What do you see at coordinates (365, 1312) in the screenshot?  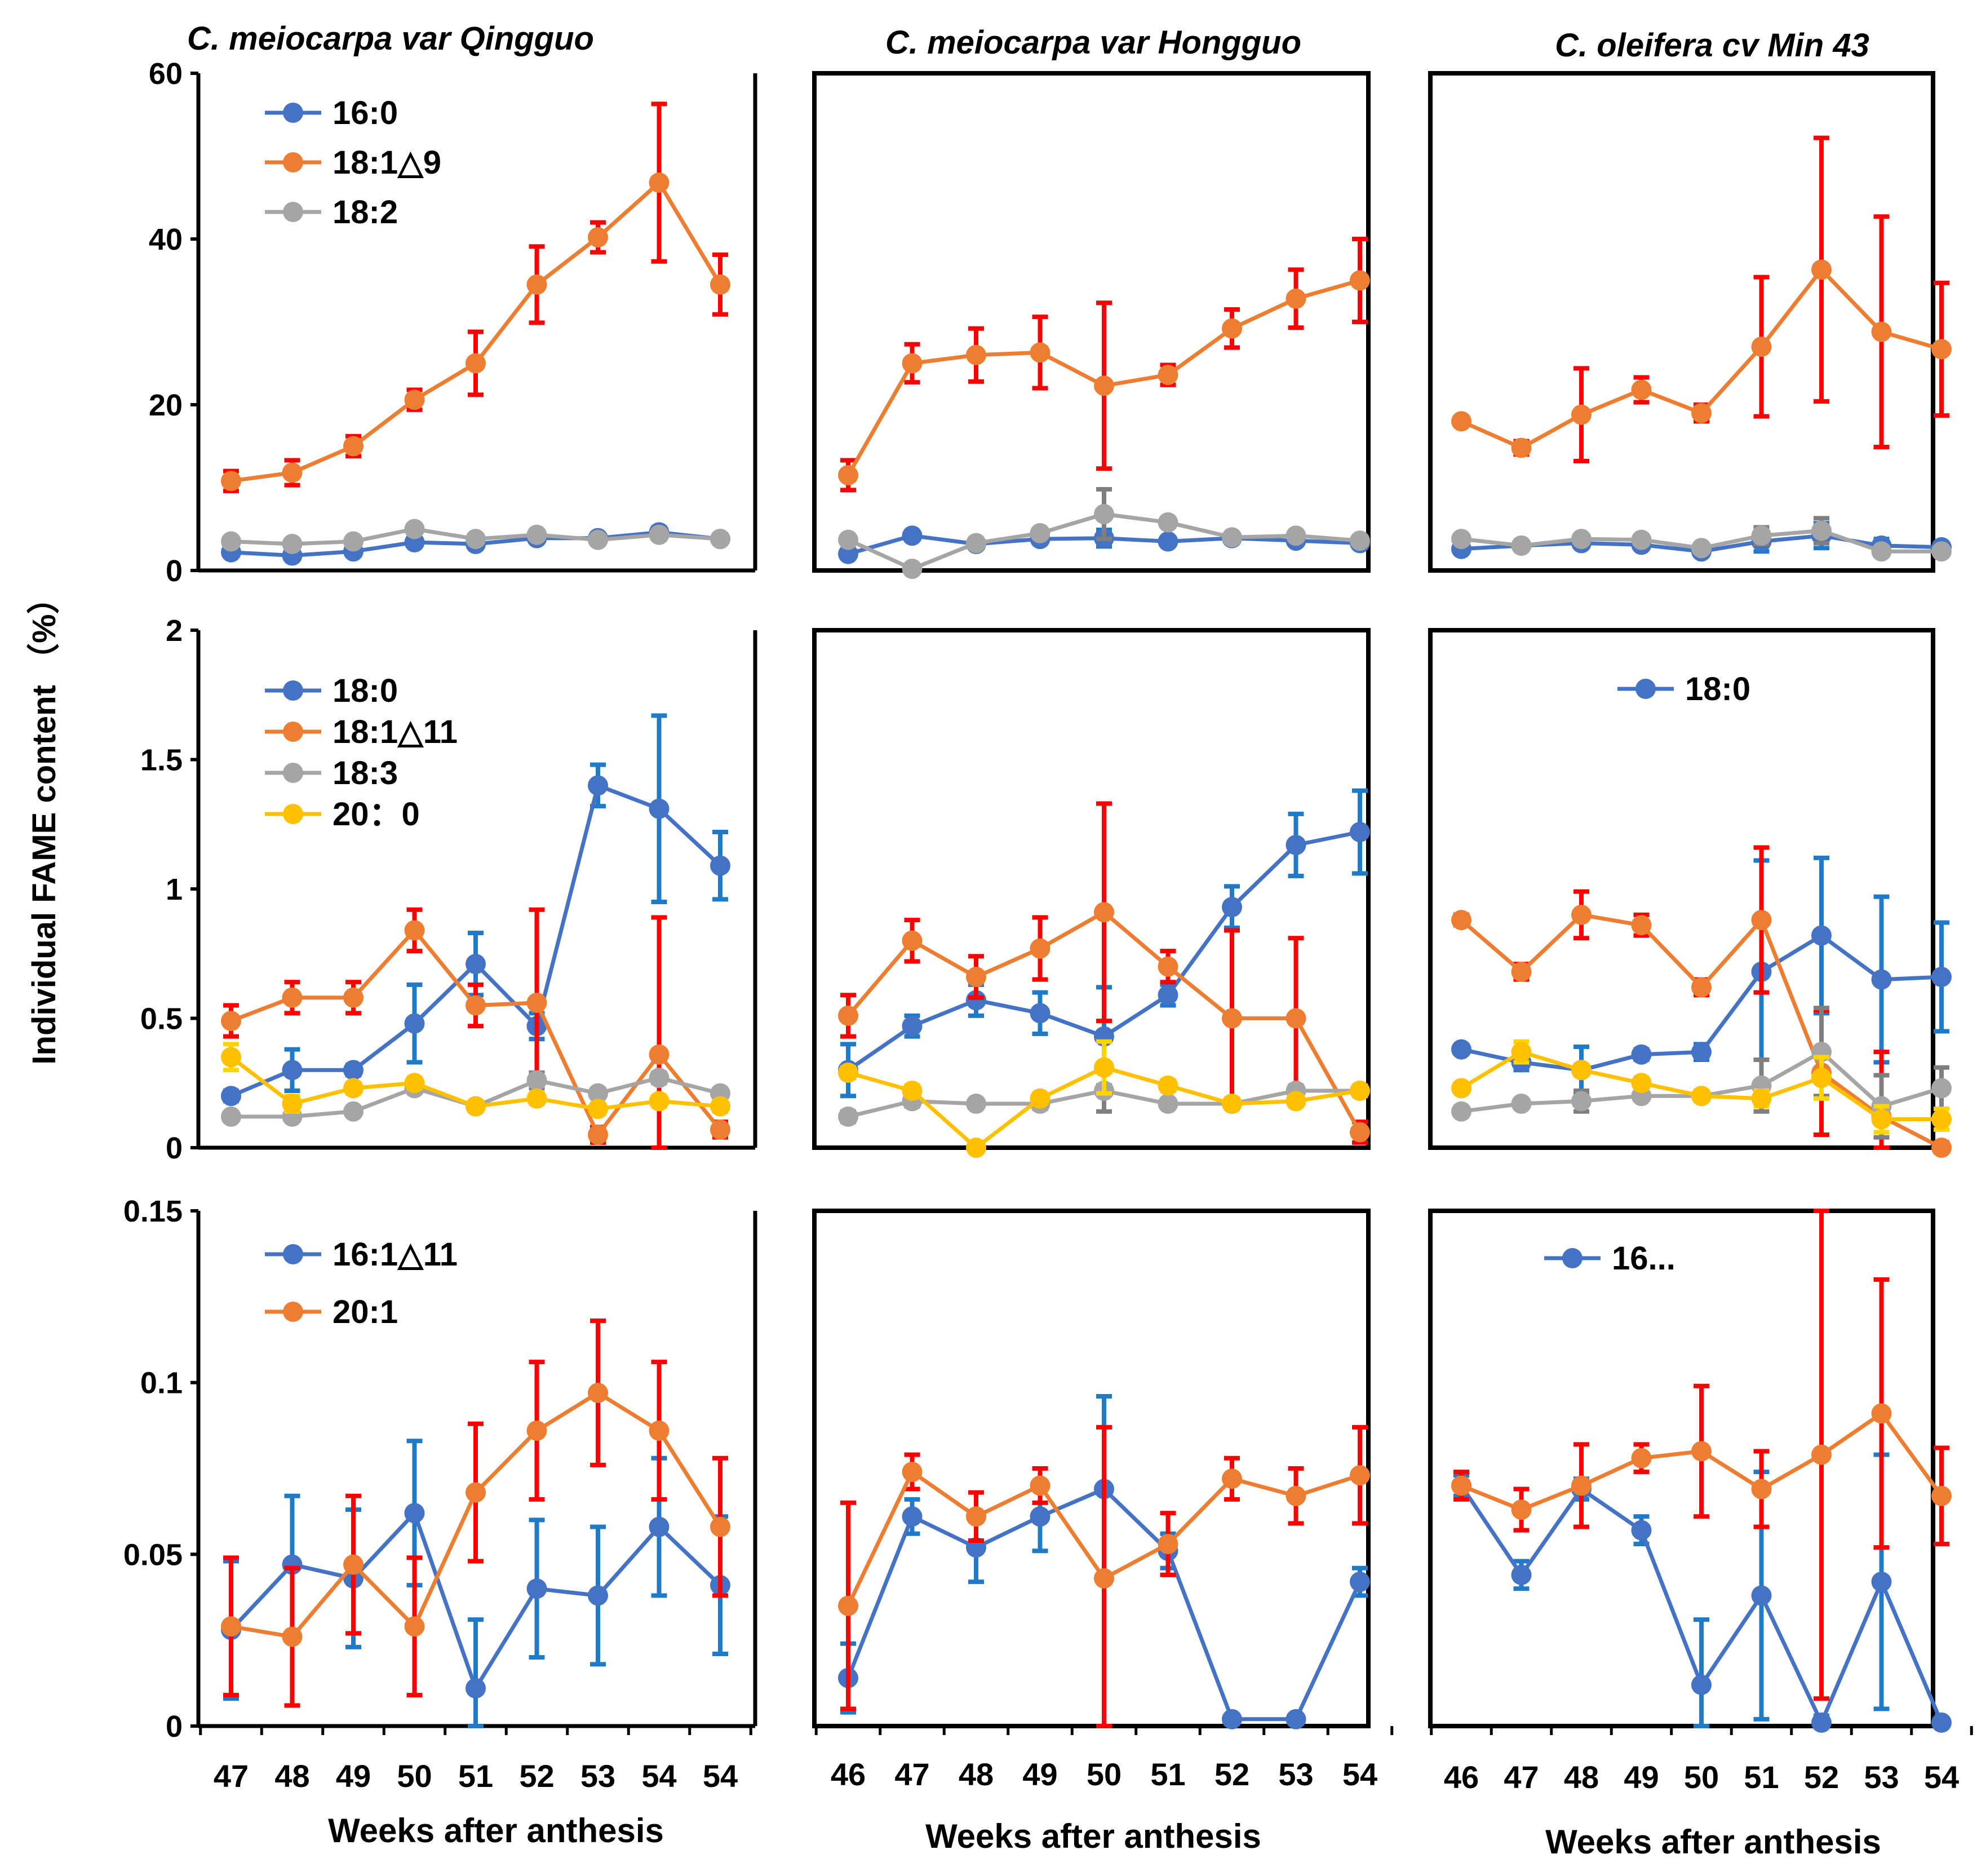 I see `panel-r3-c1-legend-label: 20:1` at bounding box center [365, 1312].